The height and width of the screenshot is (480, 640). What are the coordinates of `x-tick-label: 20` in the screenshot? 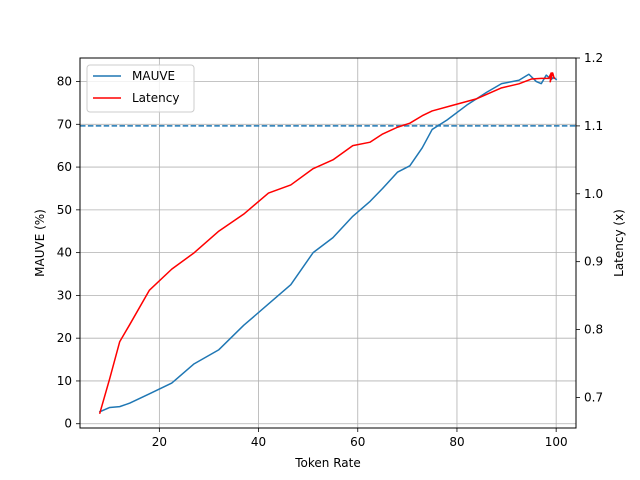 It's located at (159, 442).